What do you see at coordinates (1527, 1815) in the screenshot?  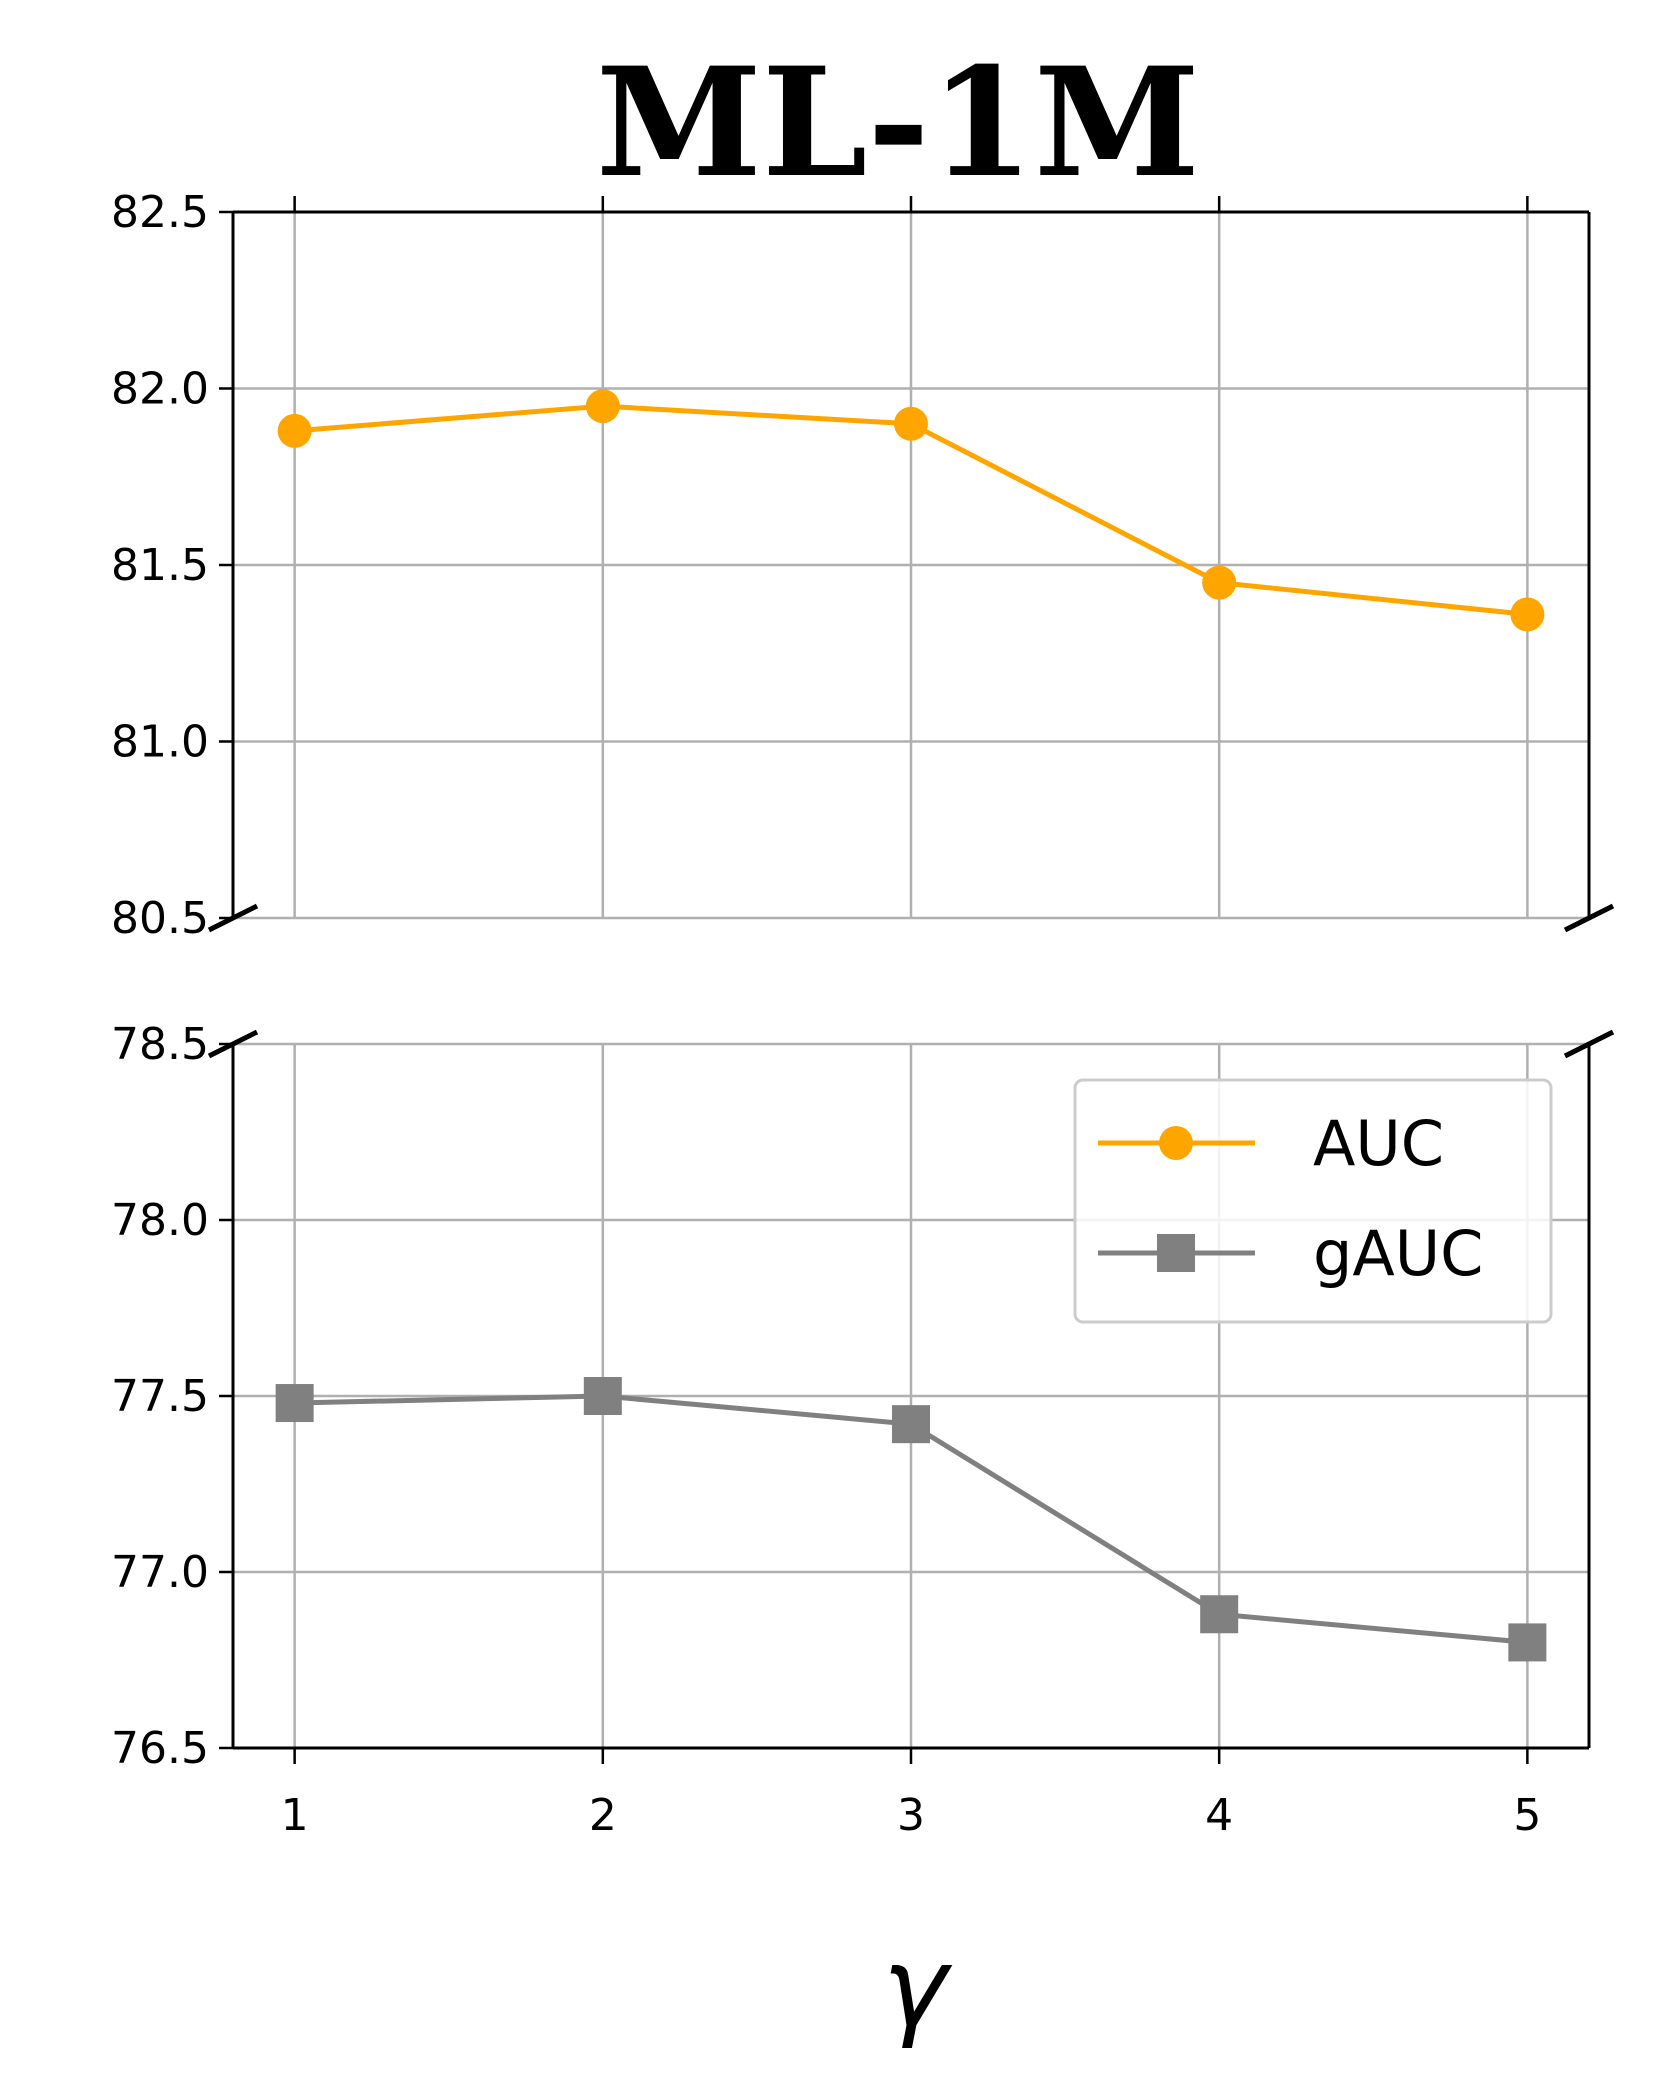 I see `x-tick-label: 5` at bounding box center [1527, 1815].